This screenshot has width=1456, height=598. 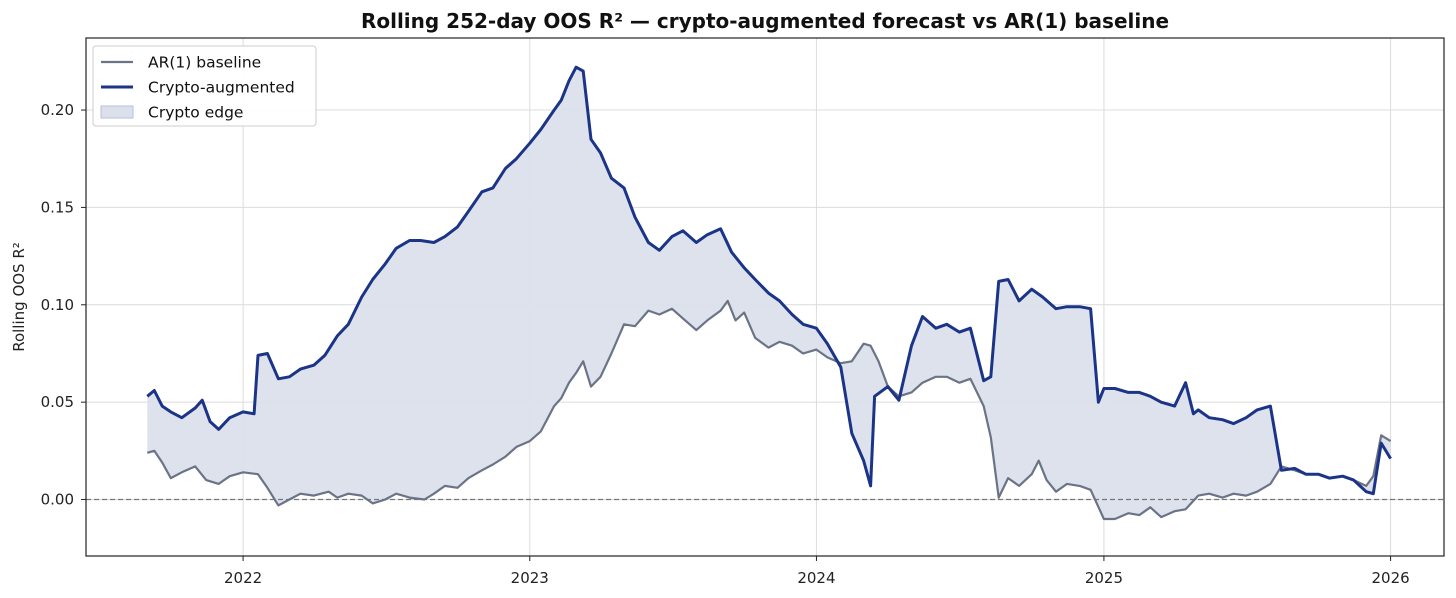 I want to click on y-tick-label: 0.05, so click(x=57, y=402).